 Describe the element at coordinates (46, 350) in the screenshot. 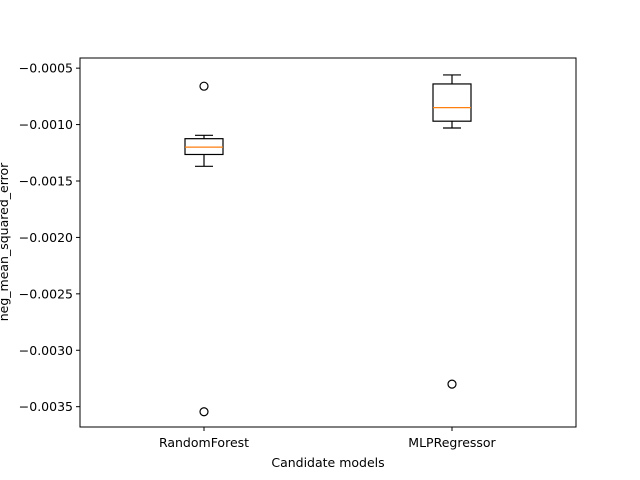

I see `y-tick-label: −0.0030` at that location.